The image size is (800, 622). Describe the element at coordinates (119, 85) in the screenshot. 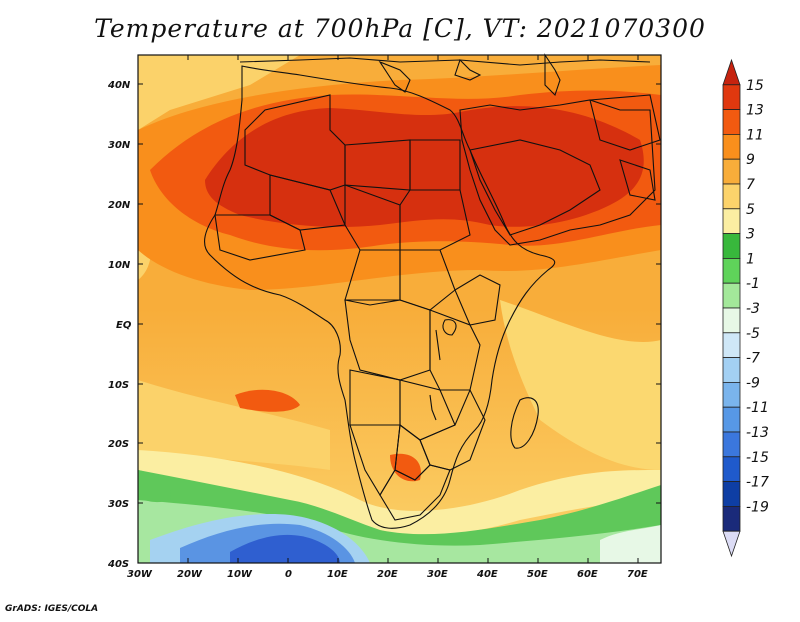

I see `lat-label: 40N` at that location.